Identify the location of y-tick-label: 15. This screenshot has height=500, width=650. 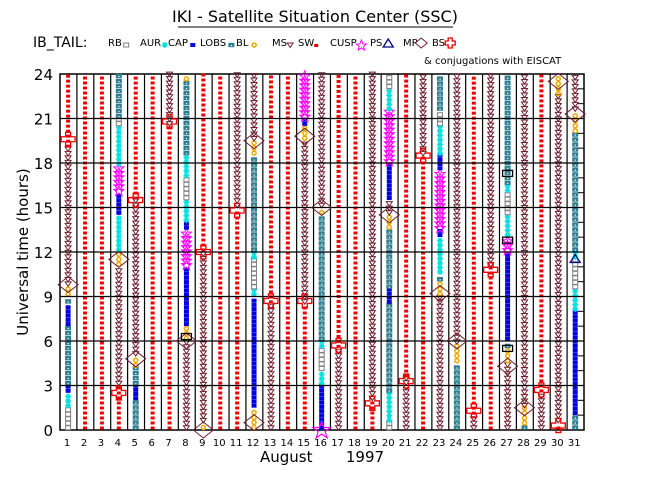
(43, 209).